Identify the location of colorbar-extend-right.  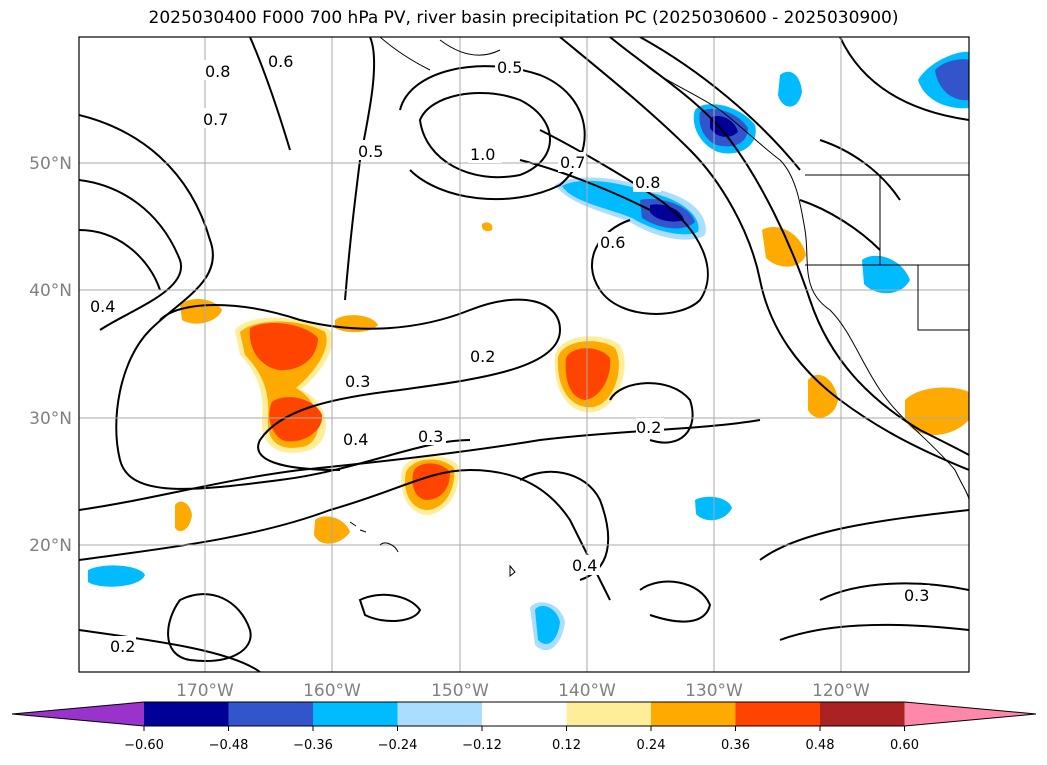
(970, 714).